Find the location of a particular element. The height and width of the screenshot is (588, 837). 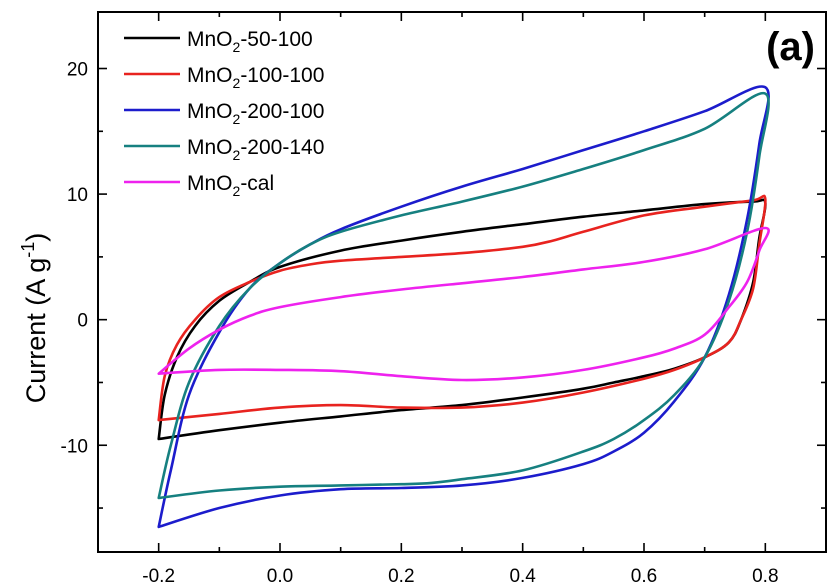

legend-label-4: MnO2-200-140 is located at coordinates (255, 149).